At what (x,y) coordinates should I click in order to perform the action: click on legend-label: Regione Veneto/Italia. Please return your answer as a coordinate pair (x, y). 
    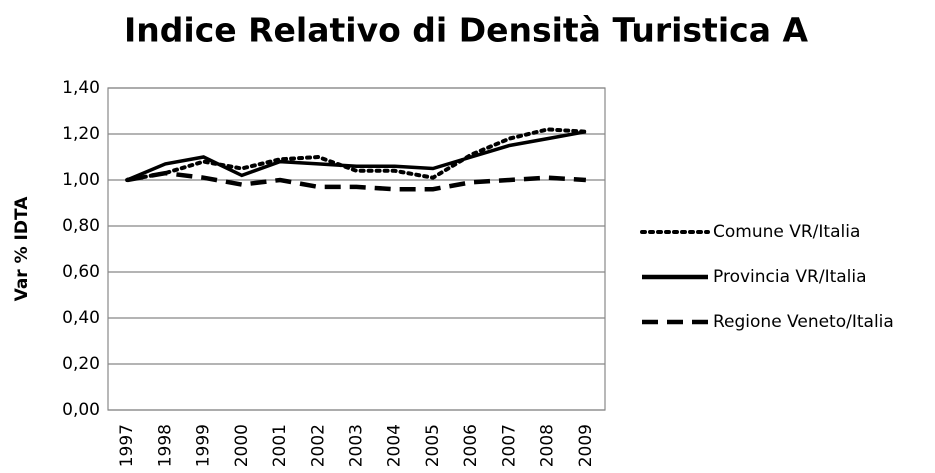
    Looking at the image, I should click on (803, 322).